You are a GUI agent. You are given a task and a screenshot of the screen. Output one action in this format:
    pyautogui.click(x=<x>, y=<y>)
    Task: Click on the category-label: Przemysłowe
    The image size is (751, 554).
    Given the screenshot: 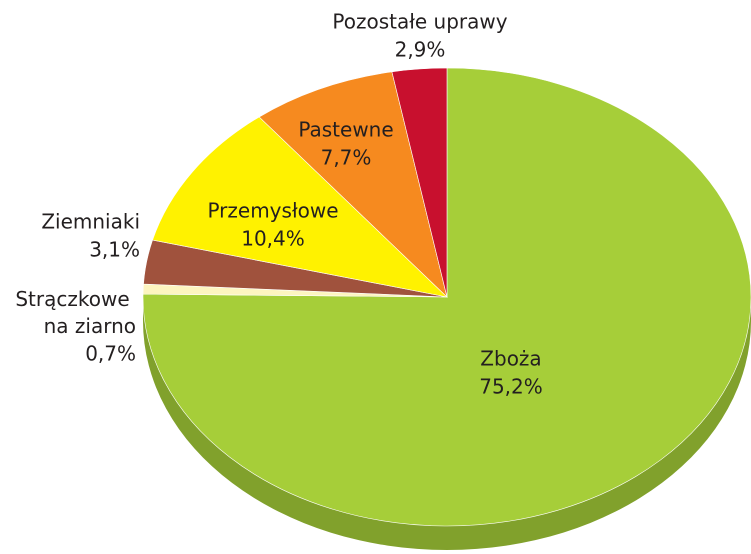 What is the action you would take?
    pyautogui.click(x=272, y=211)
    